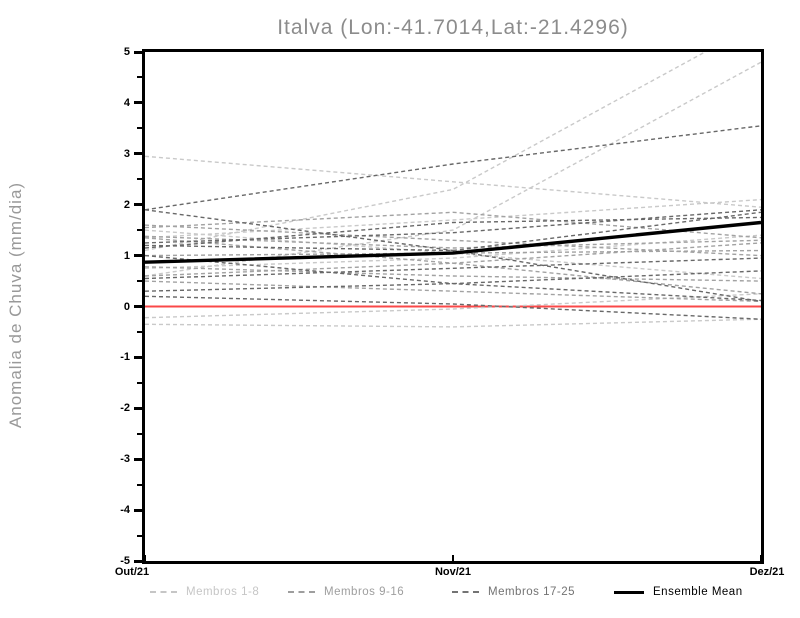  I want to click on y-axis-label: Anomalia de Chuva (mm/dia), so click(15, 305).